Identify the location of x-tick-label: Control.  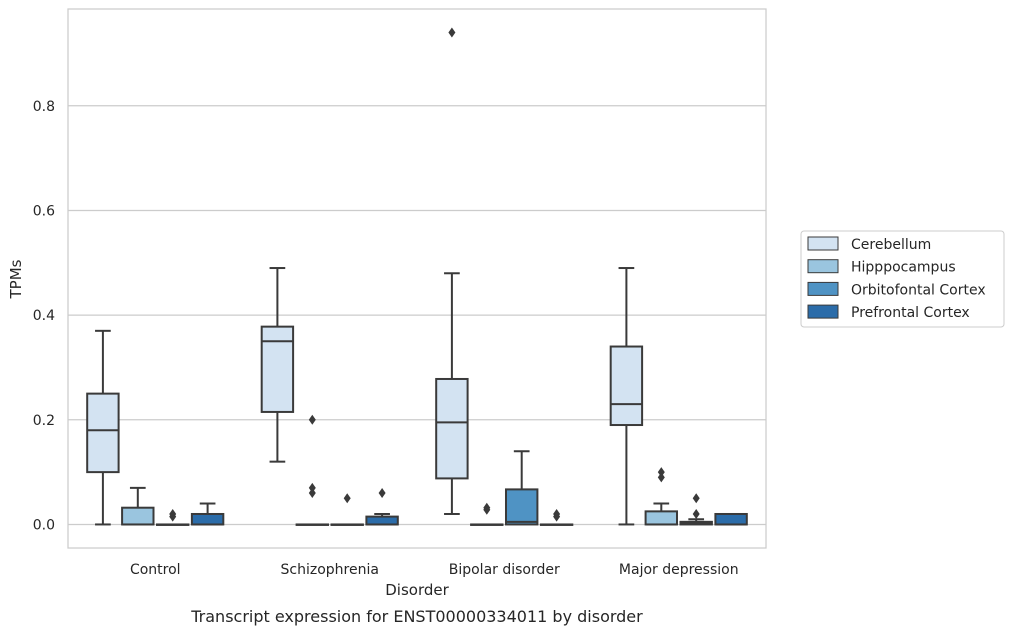
(155, 570).